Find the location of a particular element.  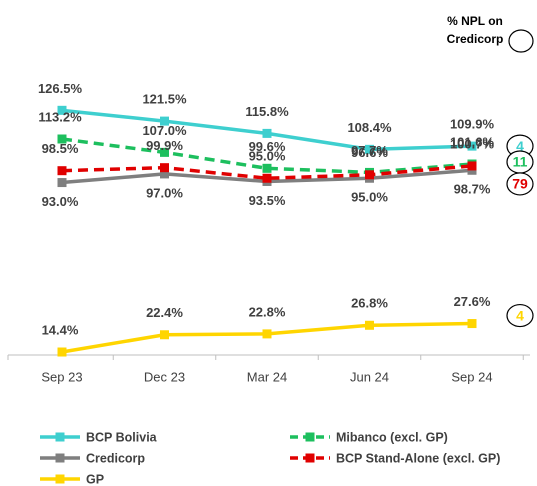

data-label: 22.4% is located at coordinates (164, 312).